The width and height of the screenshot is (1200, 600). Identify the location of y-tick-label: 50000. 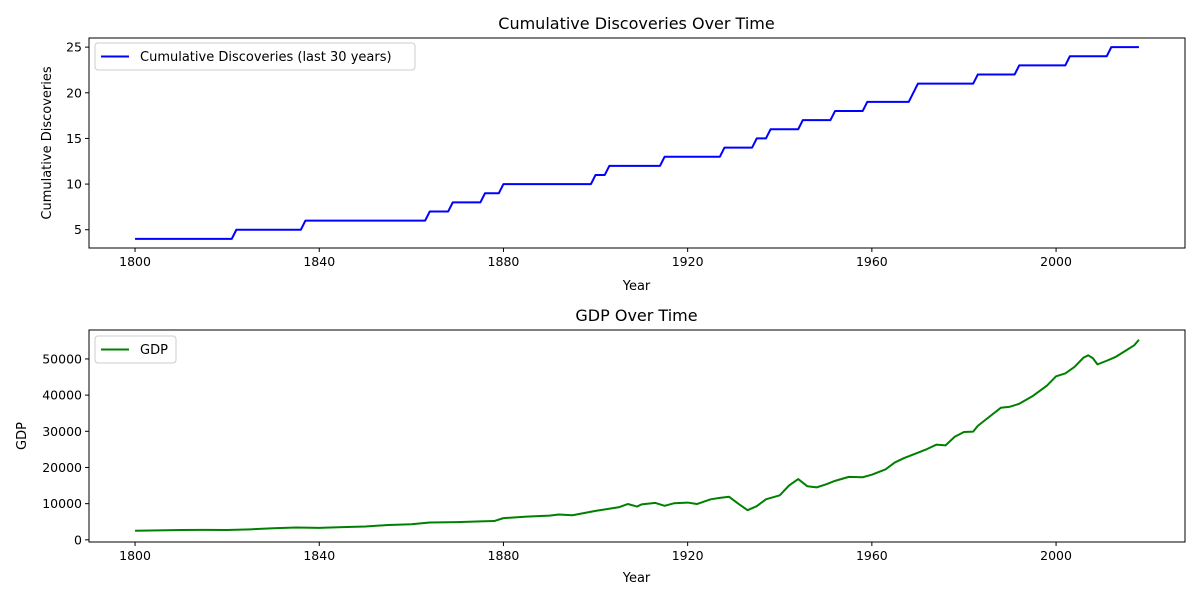
(62, 358).